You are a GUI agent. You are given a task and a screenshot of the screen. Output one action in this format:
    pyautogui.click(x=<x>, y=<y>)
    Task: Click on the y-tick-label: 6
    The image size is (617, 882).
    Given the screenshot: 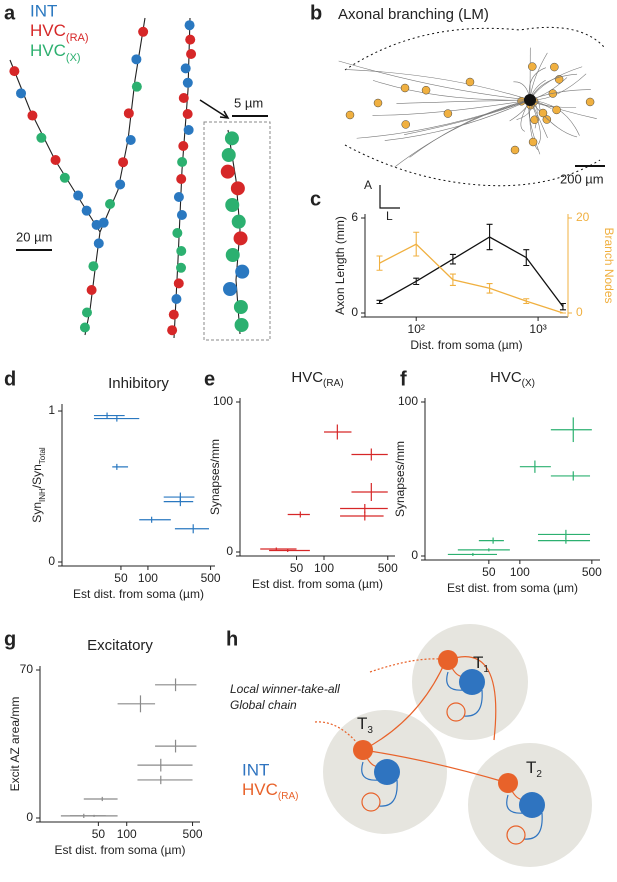 What is the action you would take?
    pyautogui.click(x=354, y=217)
    